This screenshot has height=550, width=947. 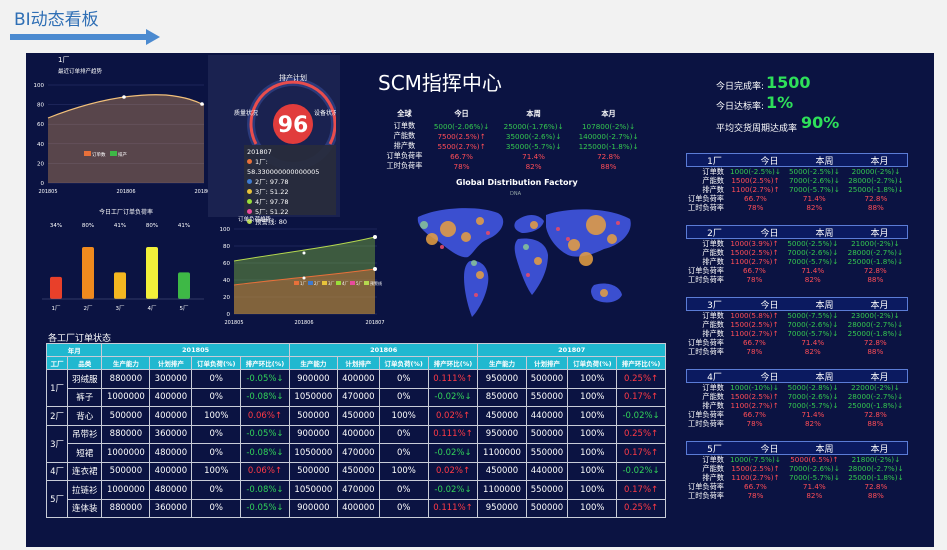 I want to click on bar-category-label: 1厂, so click(x=56, y=308).